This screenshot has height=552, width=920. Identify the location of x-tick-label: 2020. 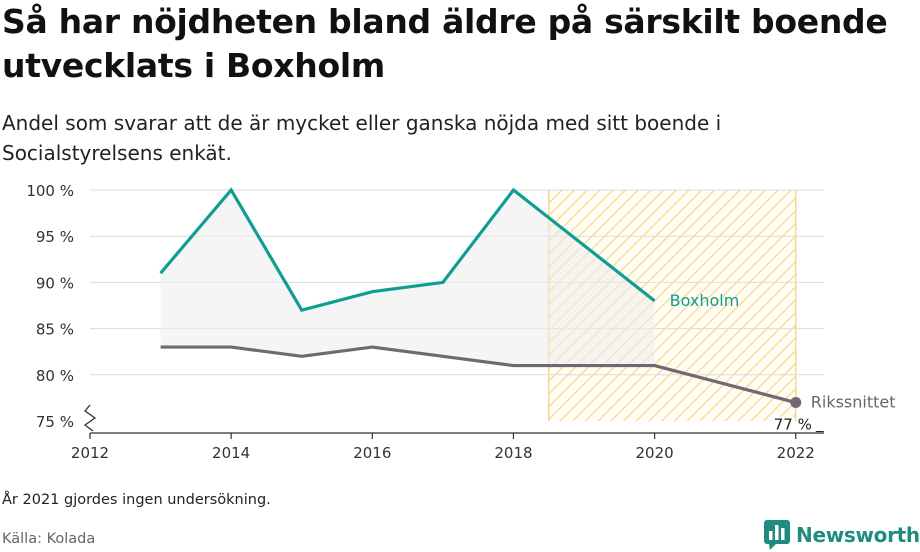
(655, 453).